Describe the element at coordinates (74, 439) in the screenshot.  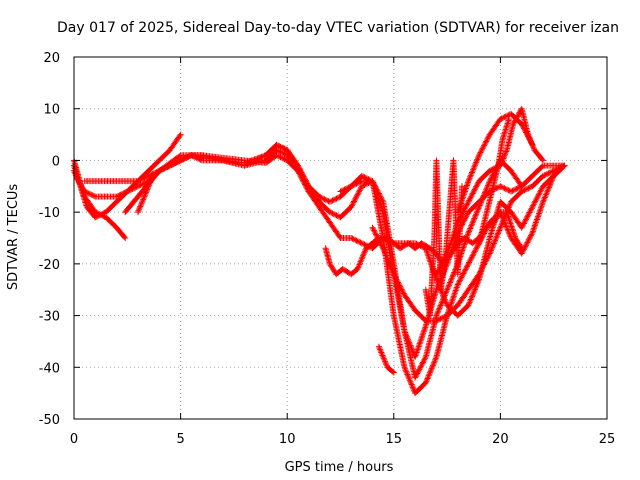
I see `x-tick-label: 0` at that location.